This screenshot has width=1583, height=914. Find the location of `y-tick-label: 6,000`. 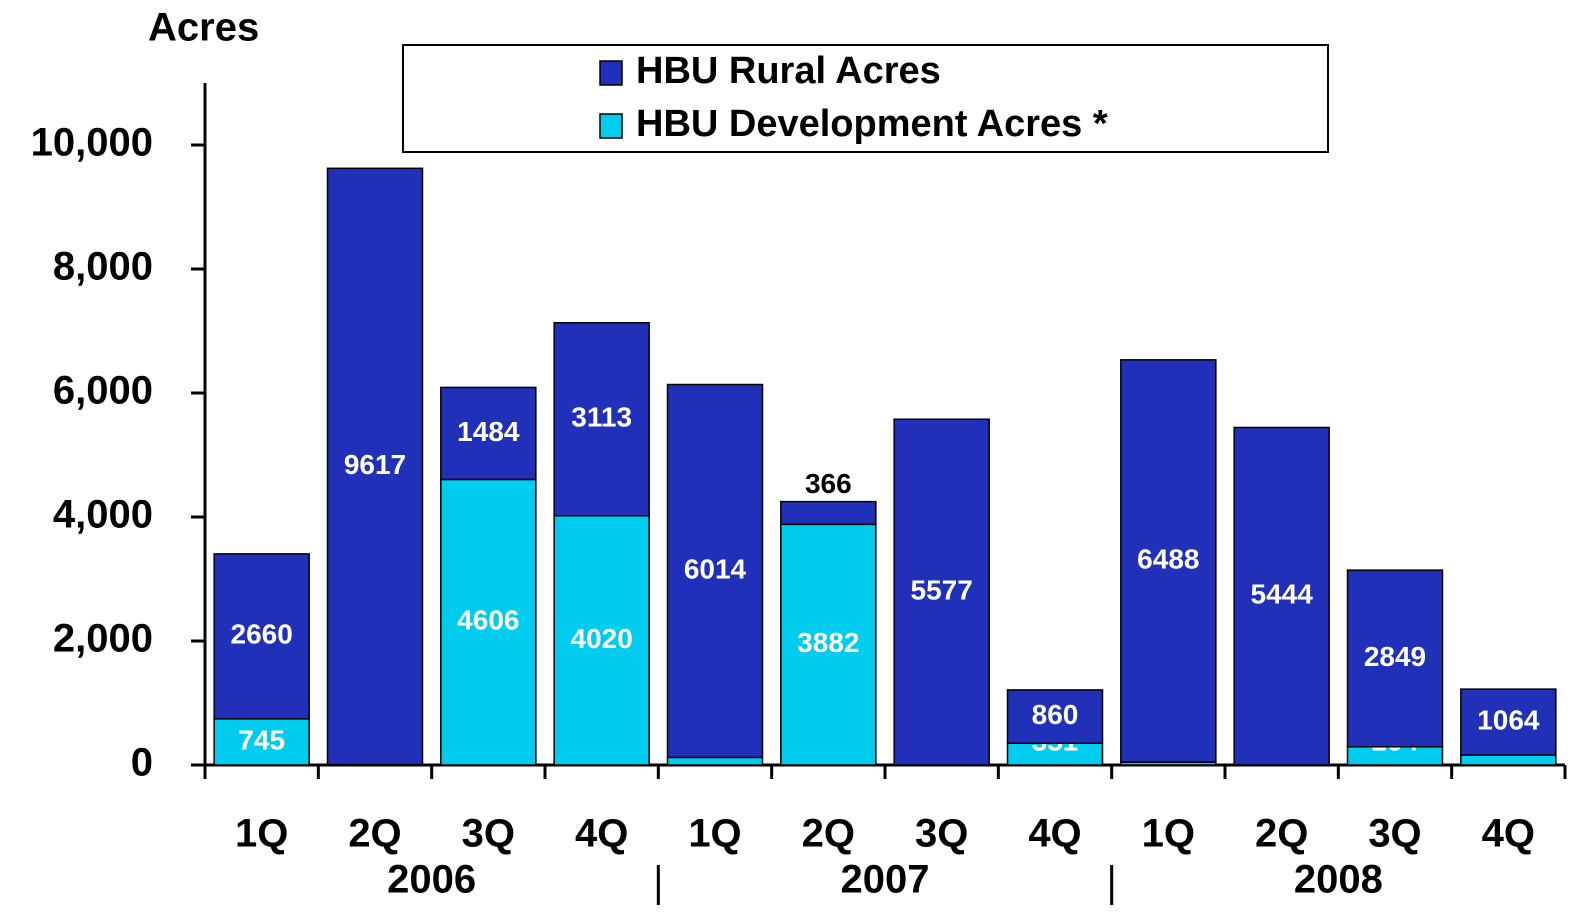

y-tick-label: 6,000 is located at coordinates (103, 391).